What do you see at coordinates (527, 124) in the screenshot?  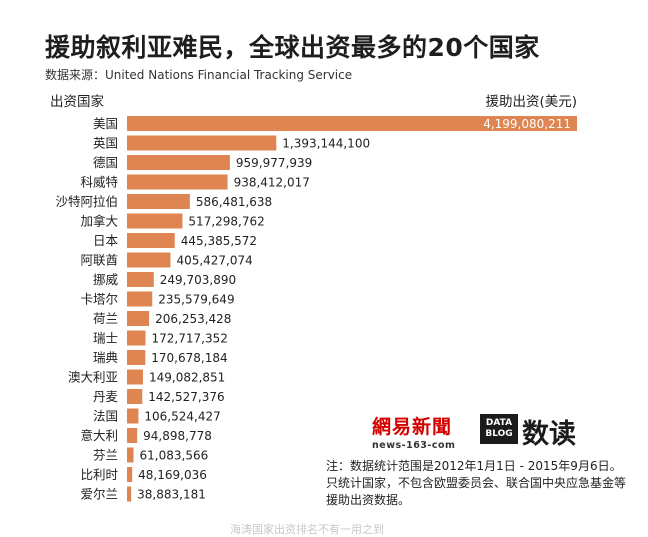 I see `value-label: 4,199,080,211` at bounding box center [527, 124].